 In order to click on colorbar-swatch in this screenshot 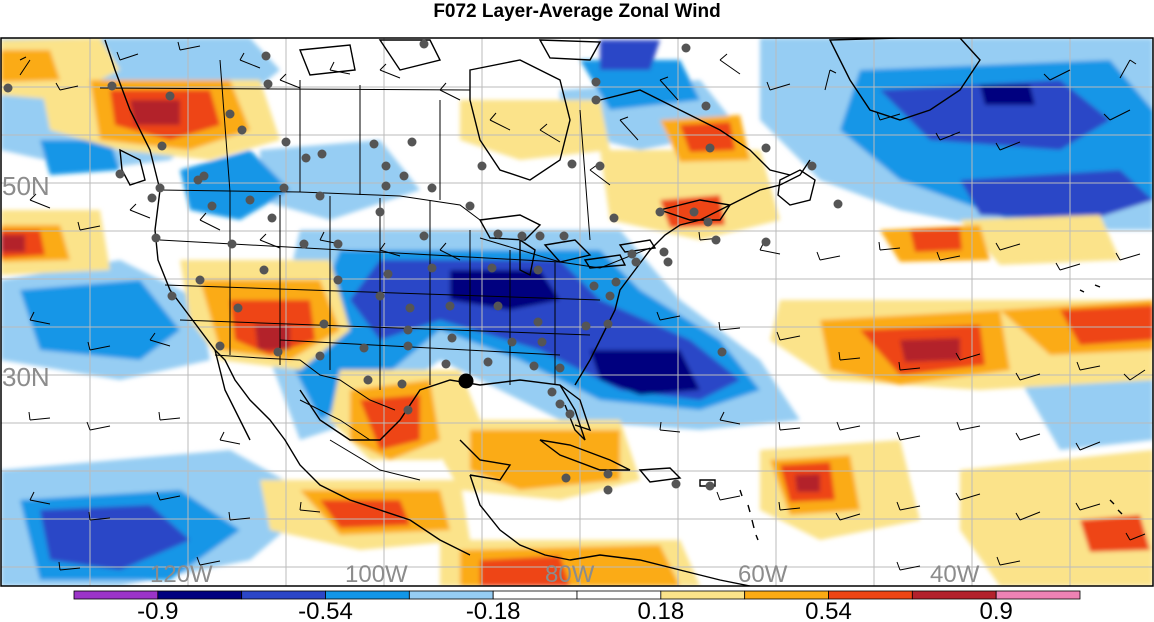, I will do `click(1038, 595)`.